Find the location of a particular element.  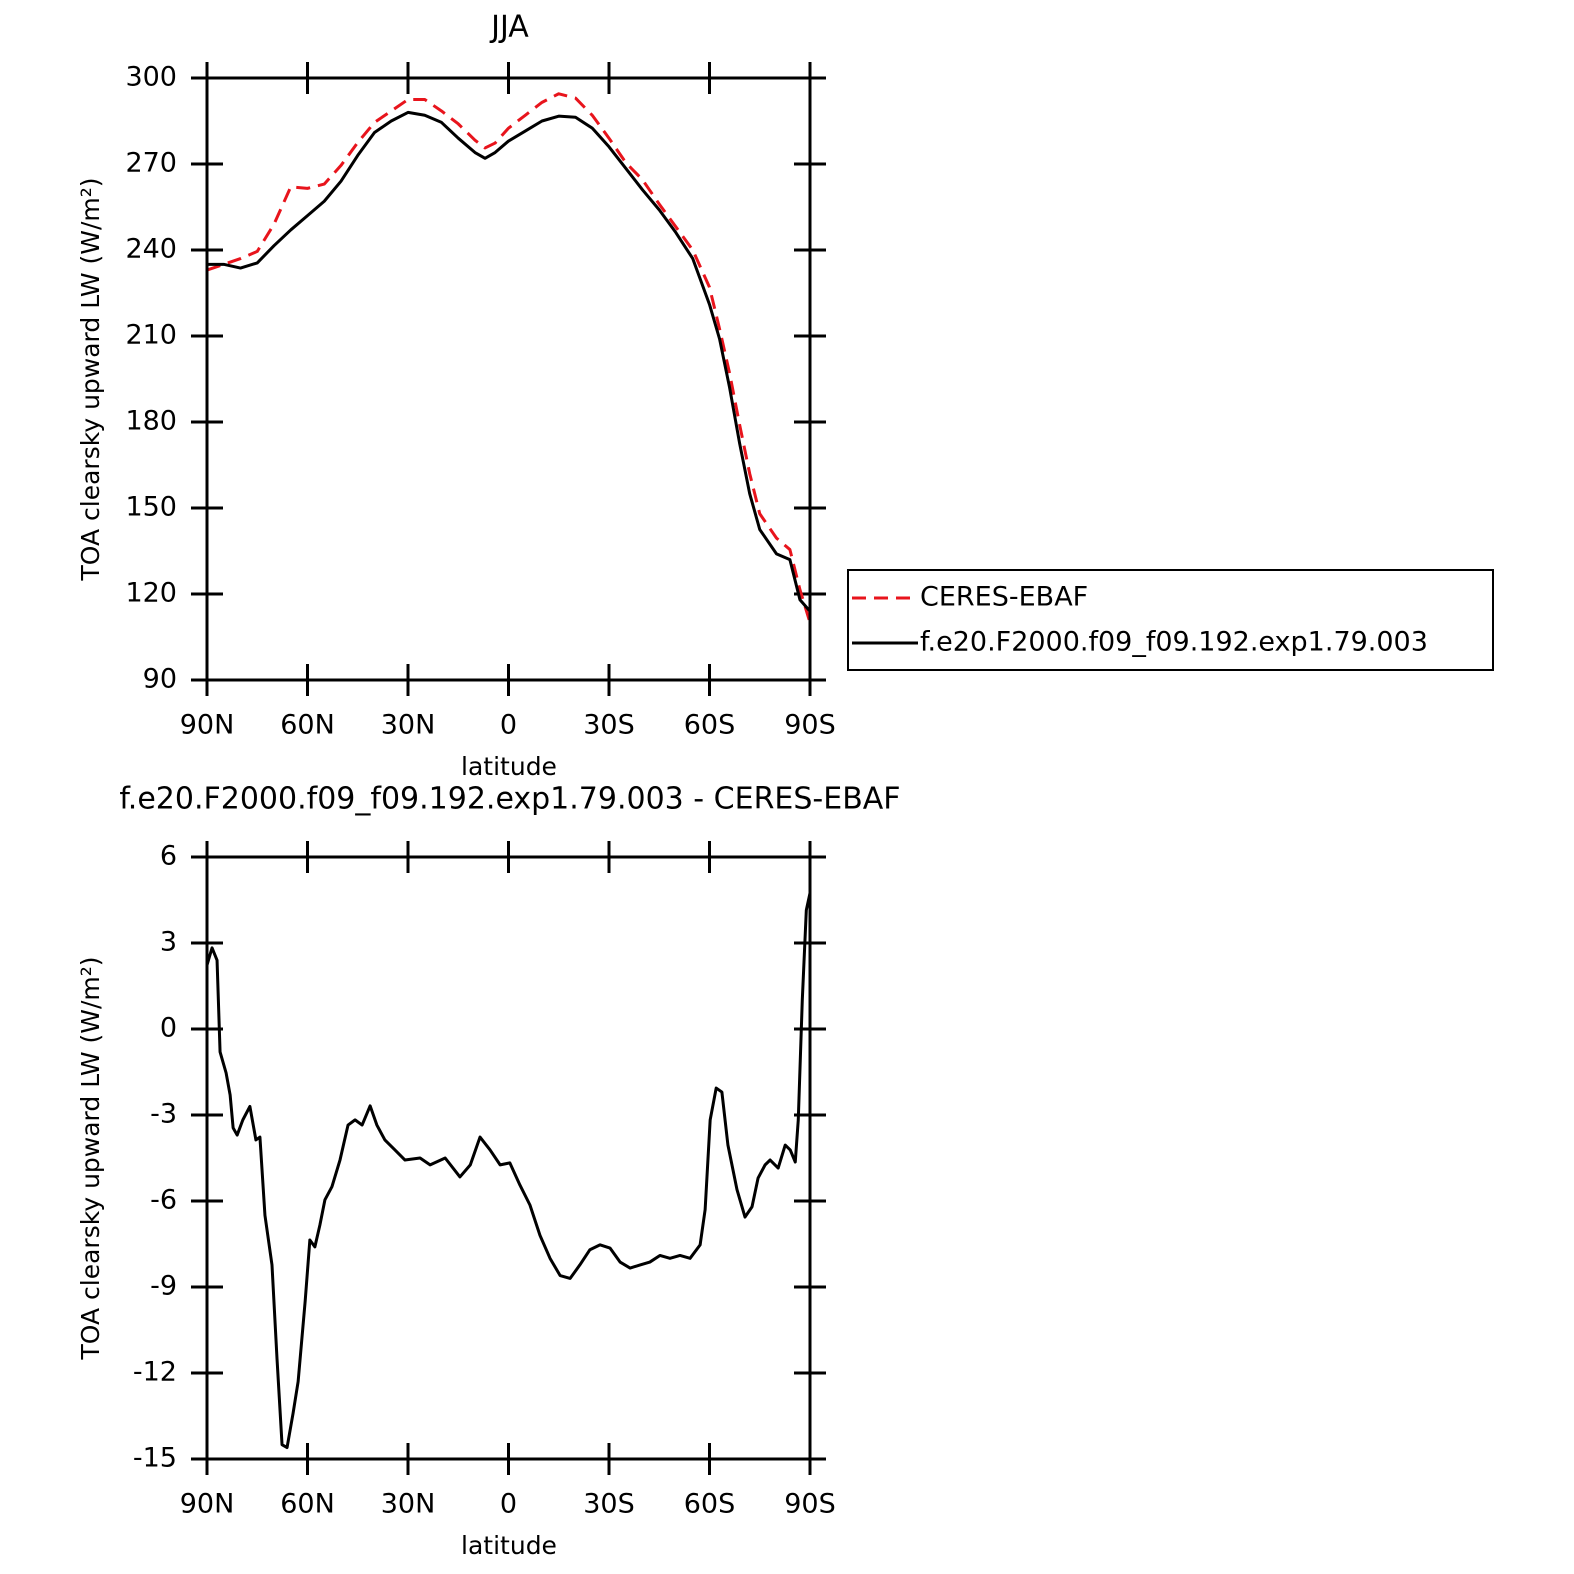

legend-label: CERES-EBAF is located at coordinates (1004, 597).